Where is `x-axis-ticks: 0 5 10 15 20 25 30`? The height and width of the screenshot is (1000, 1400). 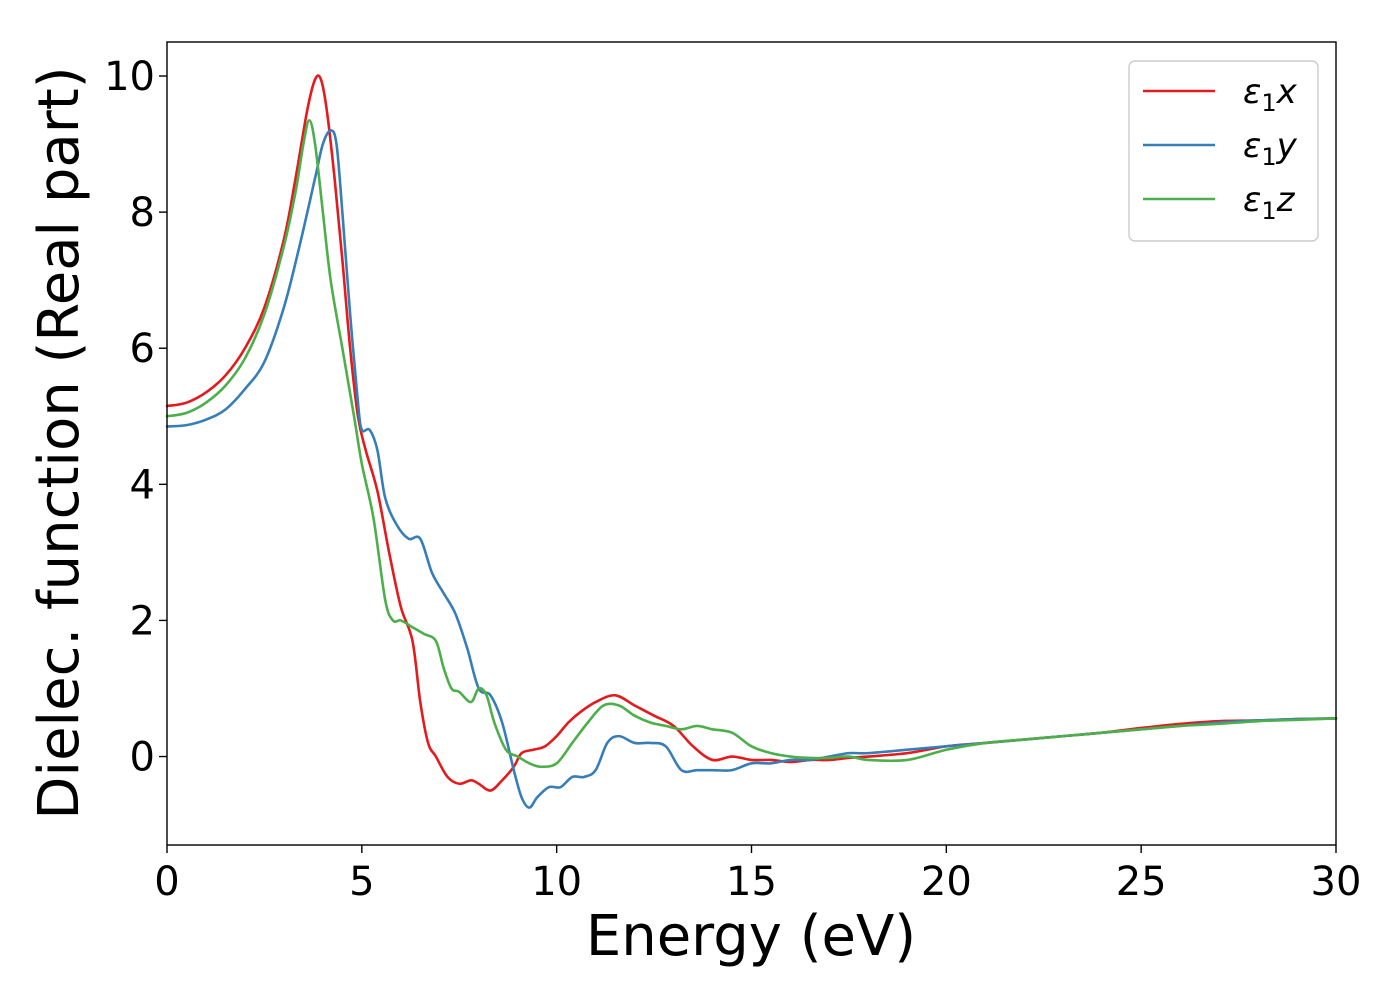
x-axis-ticks: 0 5 10 15 20 25 30 is located at coordinates (757, 875).